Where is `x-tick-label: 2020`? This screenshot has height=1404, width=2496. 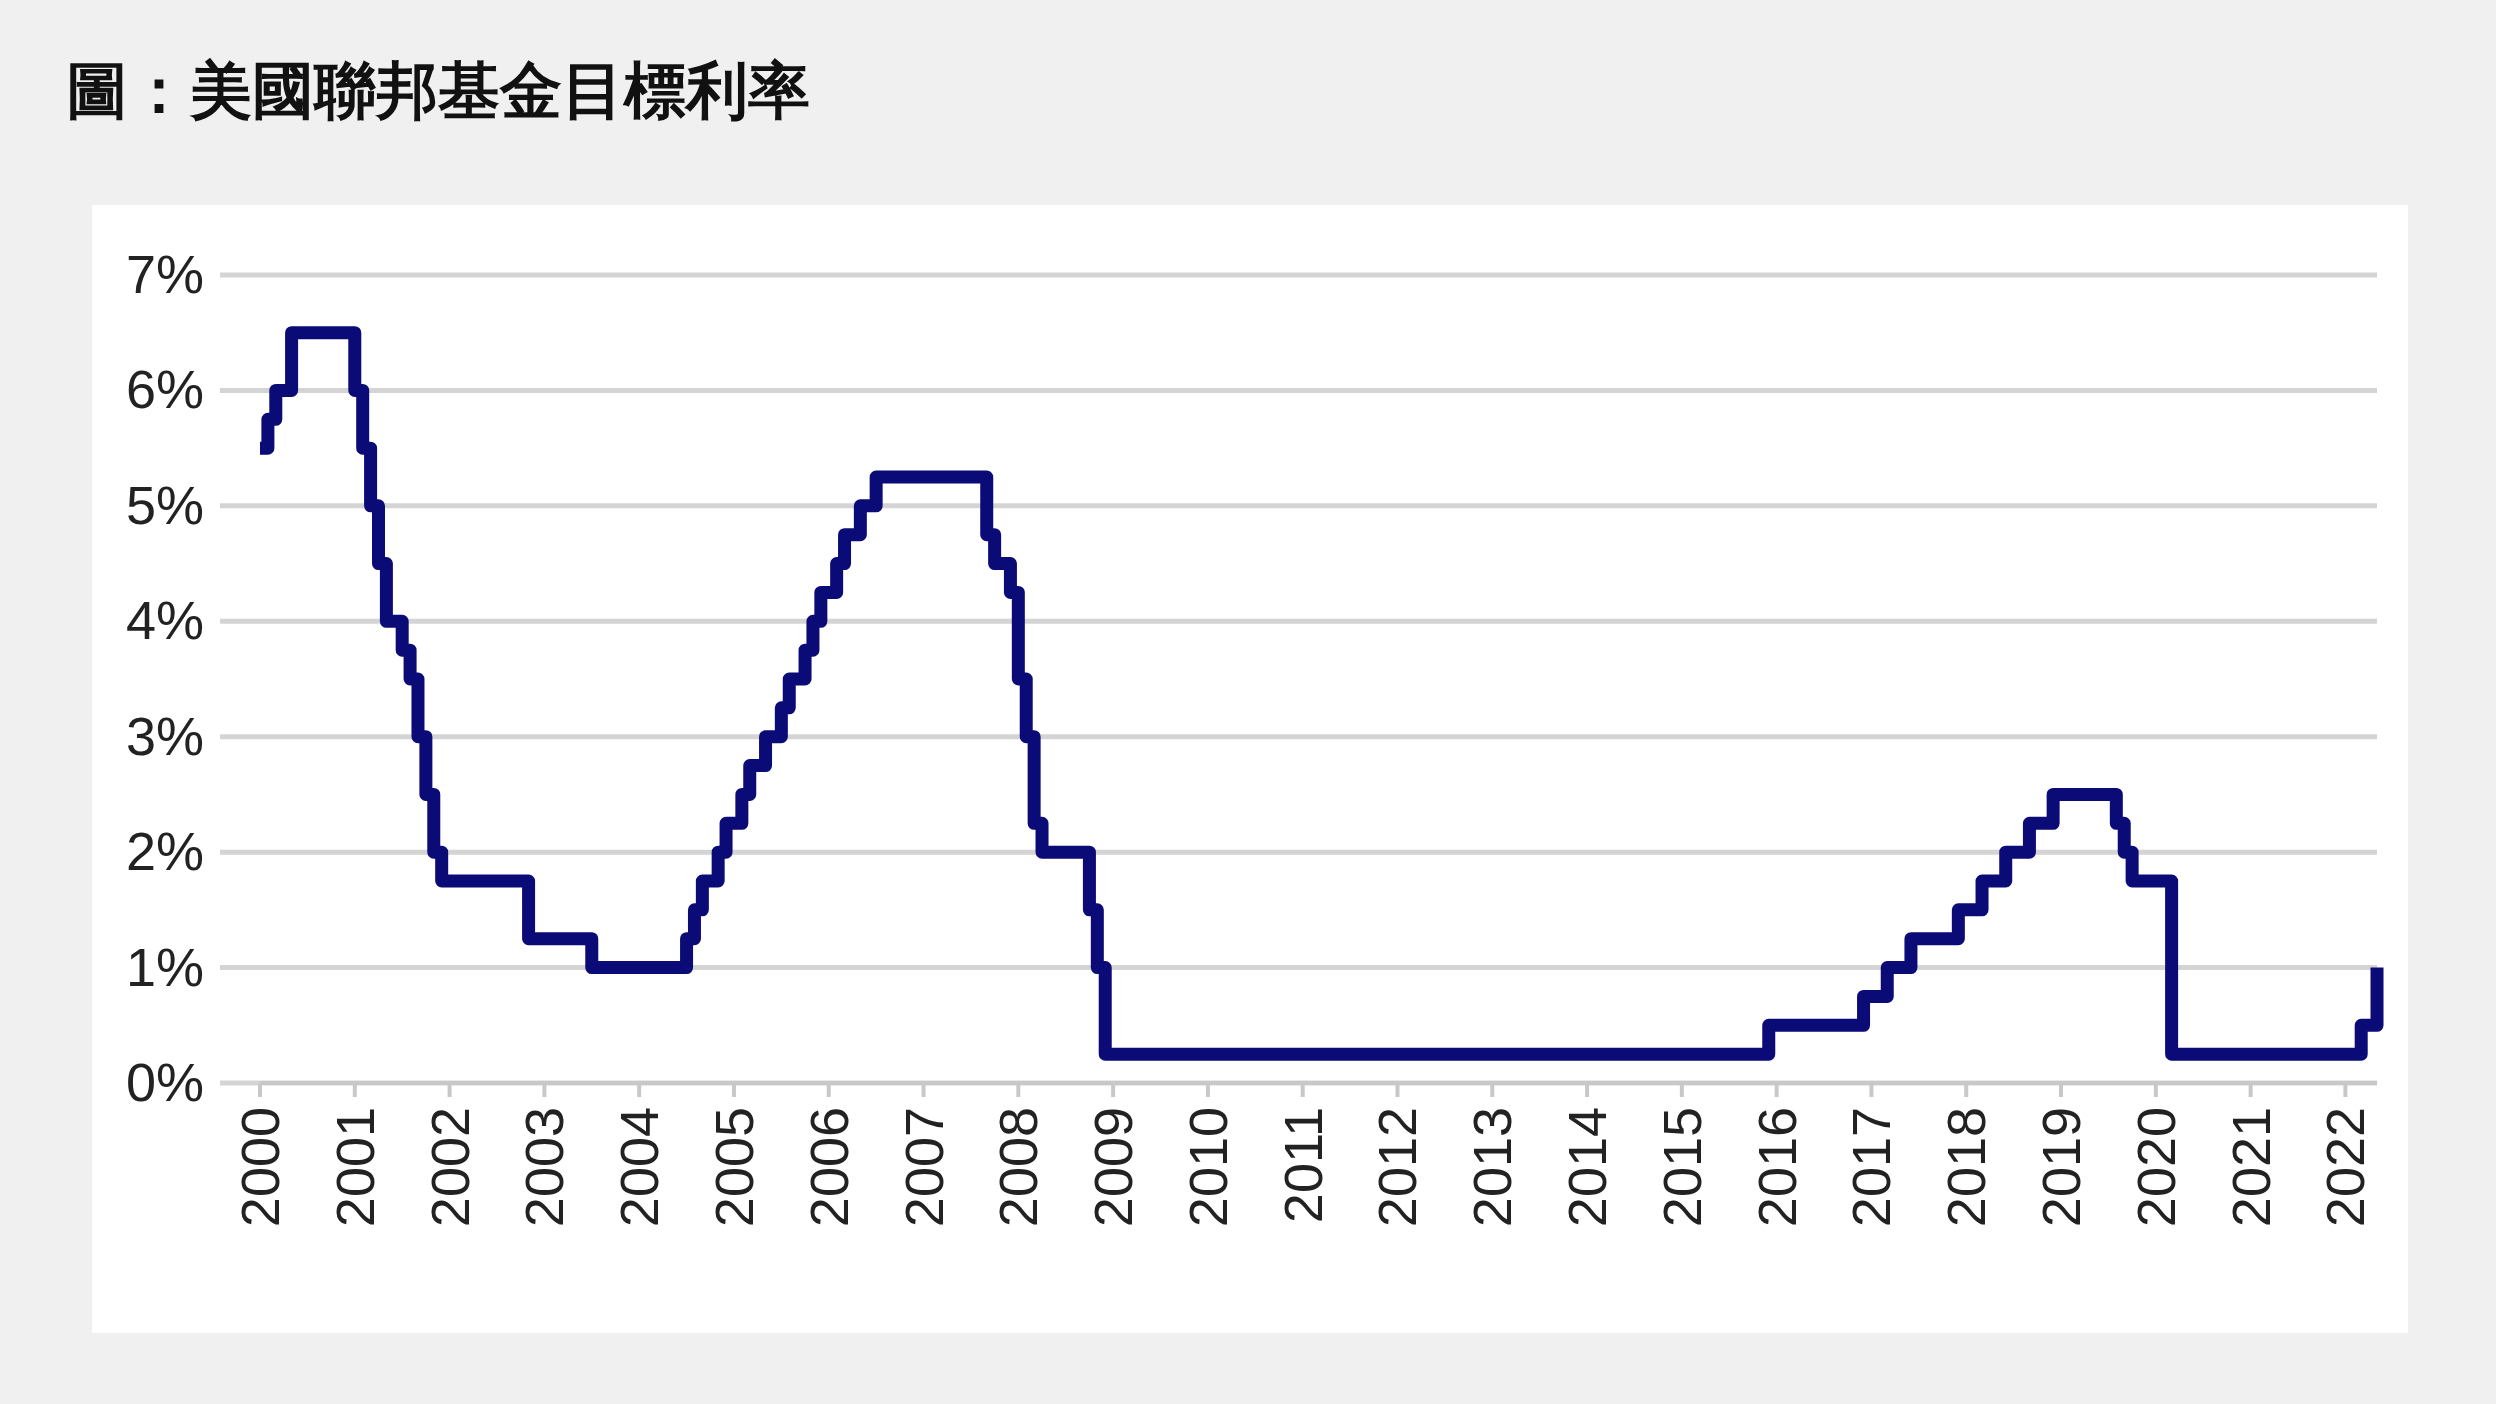
x-tick-label: 2020 is located at coordinates (2155, 1167).